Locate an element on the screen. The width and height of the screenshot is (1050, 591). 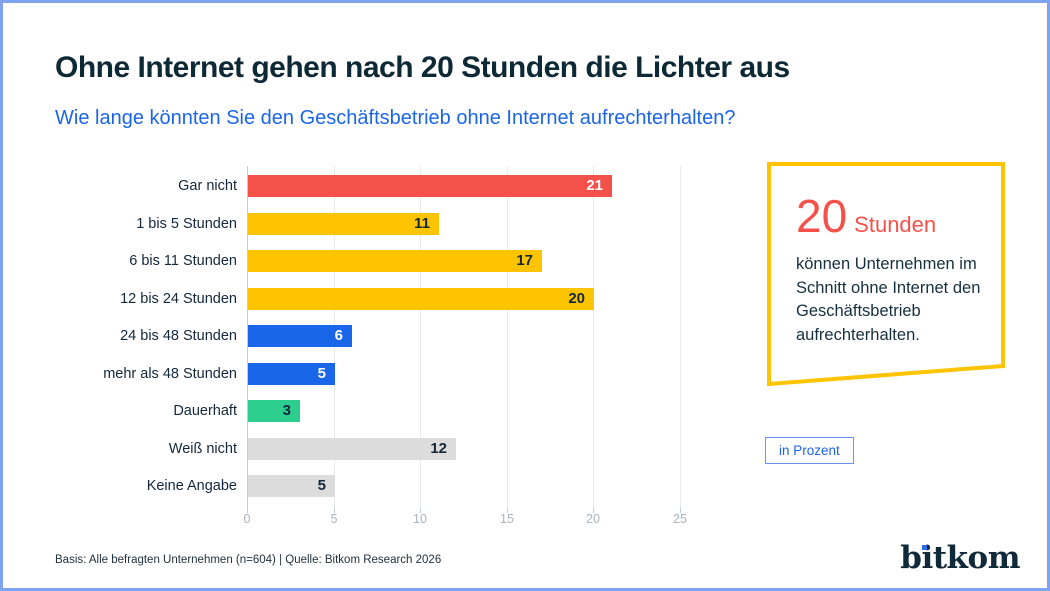
category-label: Keine Angabe is located at coordinates (191, 486).